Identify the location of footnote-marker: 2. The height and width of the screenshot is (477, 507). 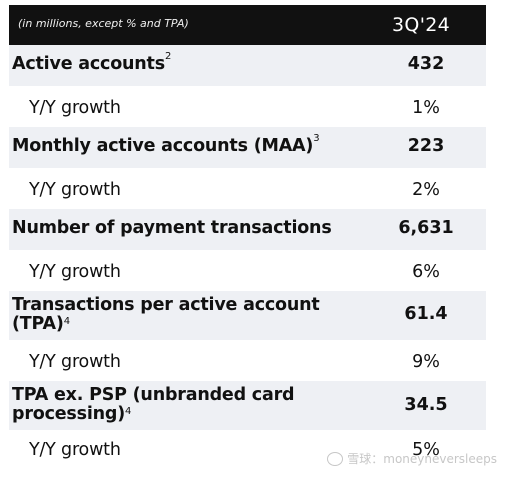
(168, 56).